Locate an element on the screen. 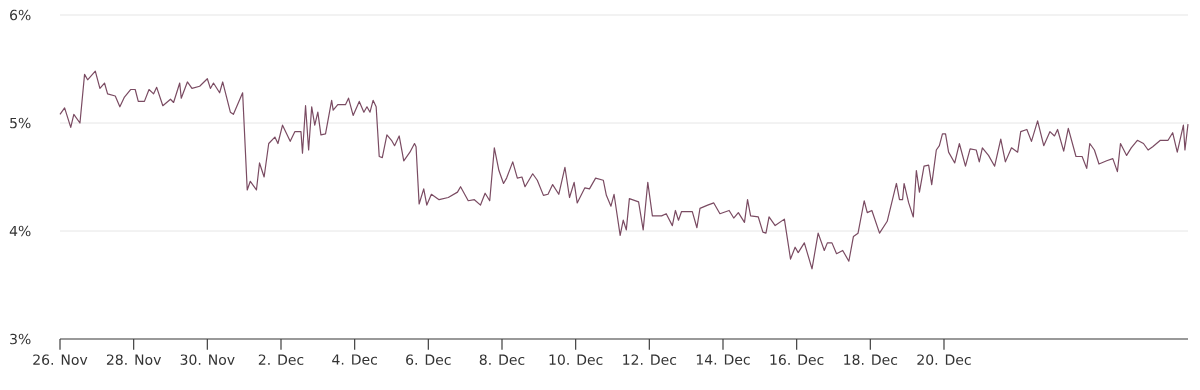  x-tick-label: 30. Nov is located at coordinates (207, 359).